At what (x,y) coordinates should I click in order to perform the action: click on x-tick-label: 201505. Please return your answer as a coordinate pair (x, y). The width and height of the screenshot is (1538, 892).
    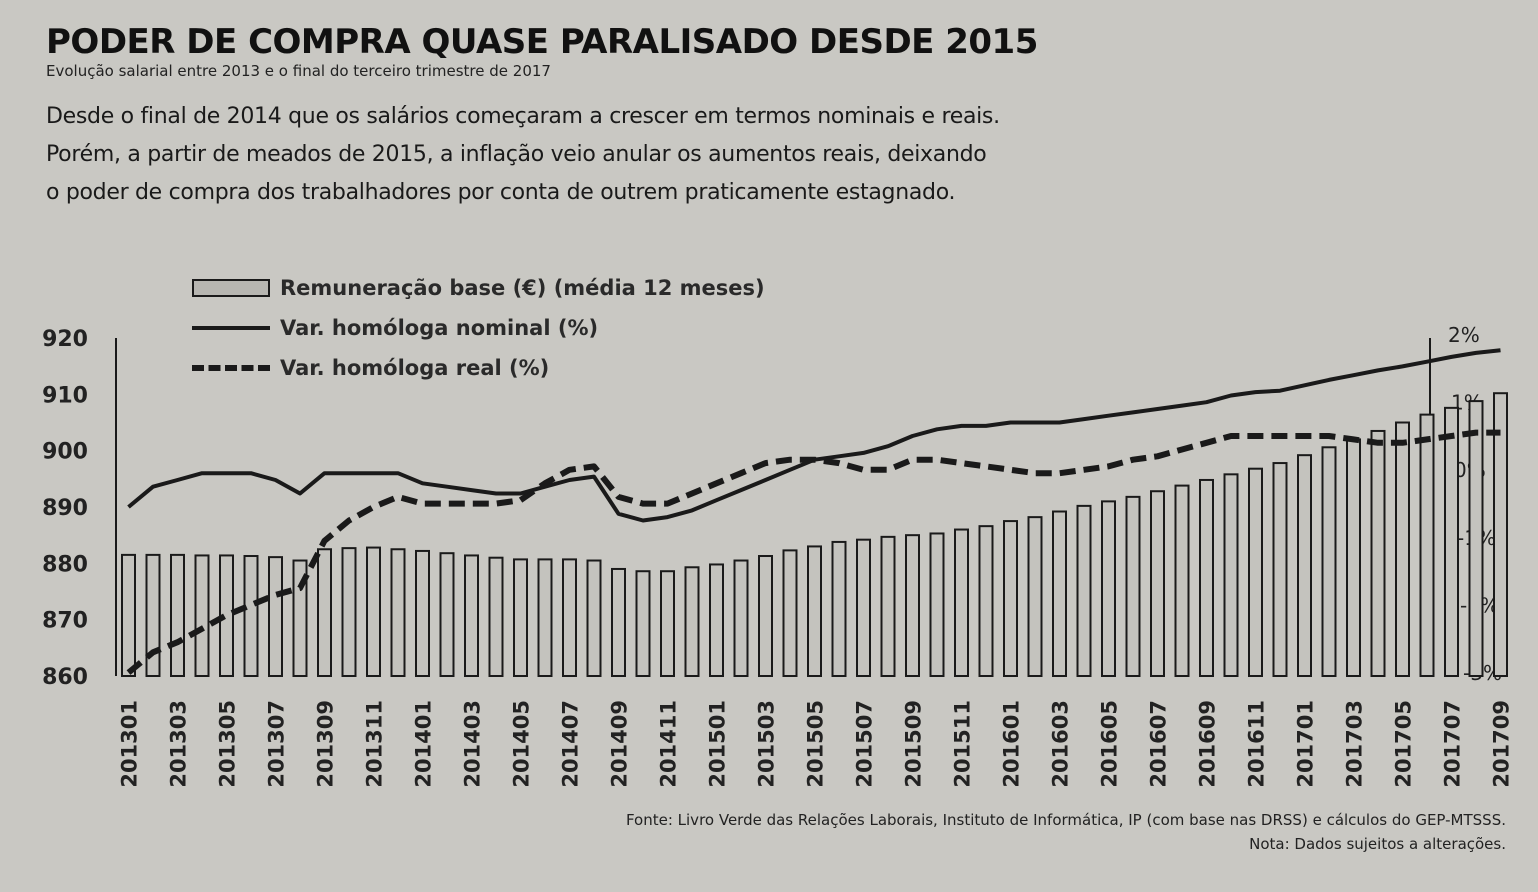
    Looking at the image, I should click on (816, 744).